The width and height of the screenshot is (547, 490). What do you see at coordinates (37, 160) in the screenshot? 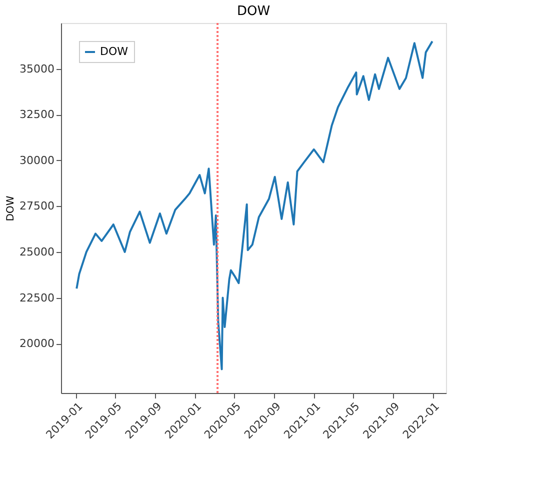
I see `y-tick-label: 30000` at bounding box center [37, 160].